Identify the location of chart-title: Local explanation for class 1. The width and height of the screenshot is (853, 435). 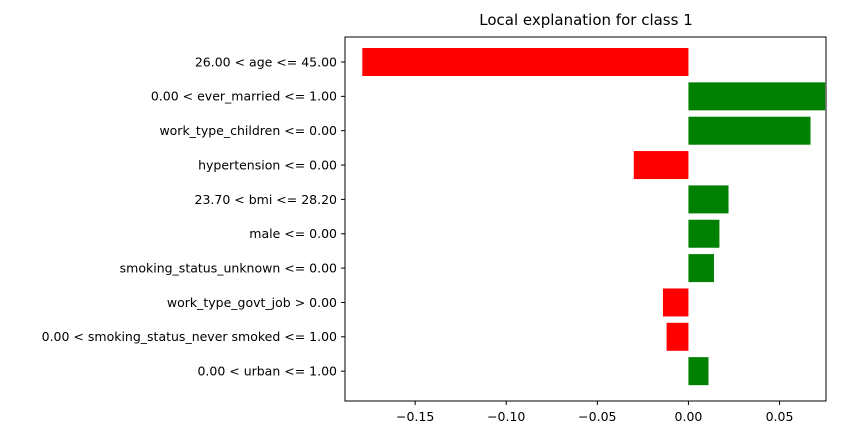
(586, 20).